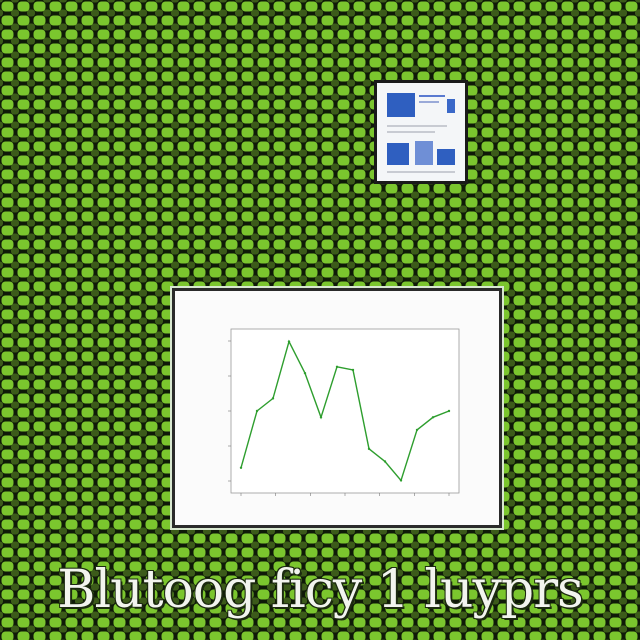 This screenshot has height=640, width=640. I want to click on series-line, so click(345, 410).